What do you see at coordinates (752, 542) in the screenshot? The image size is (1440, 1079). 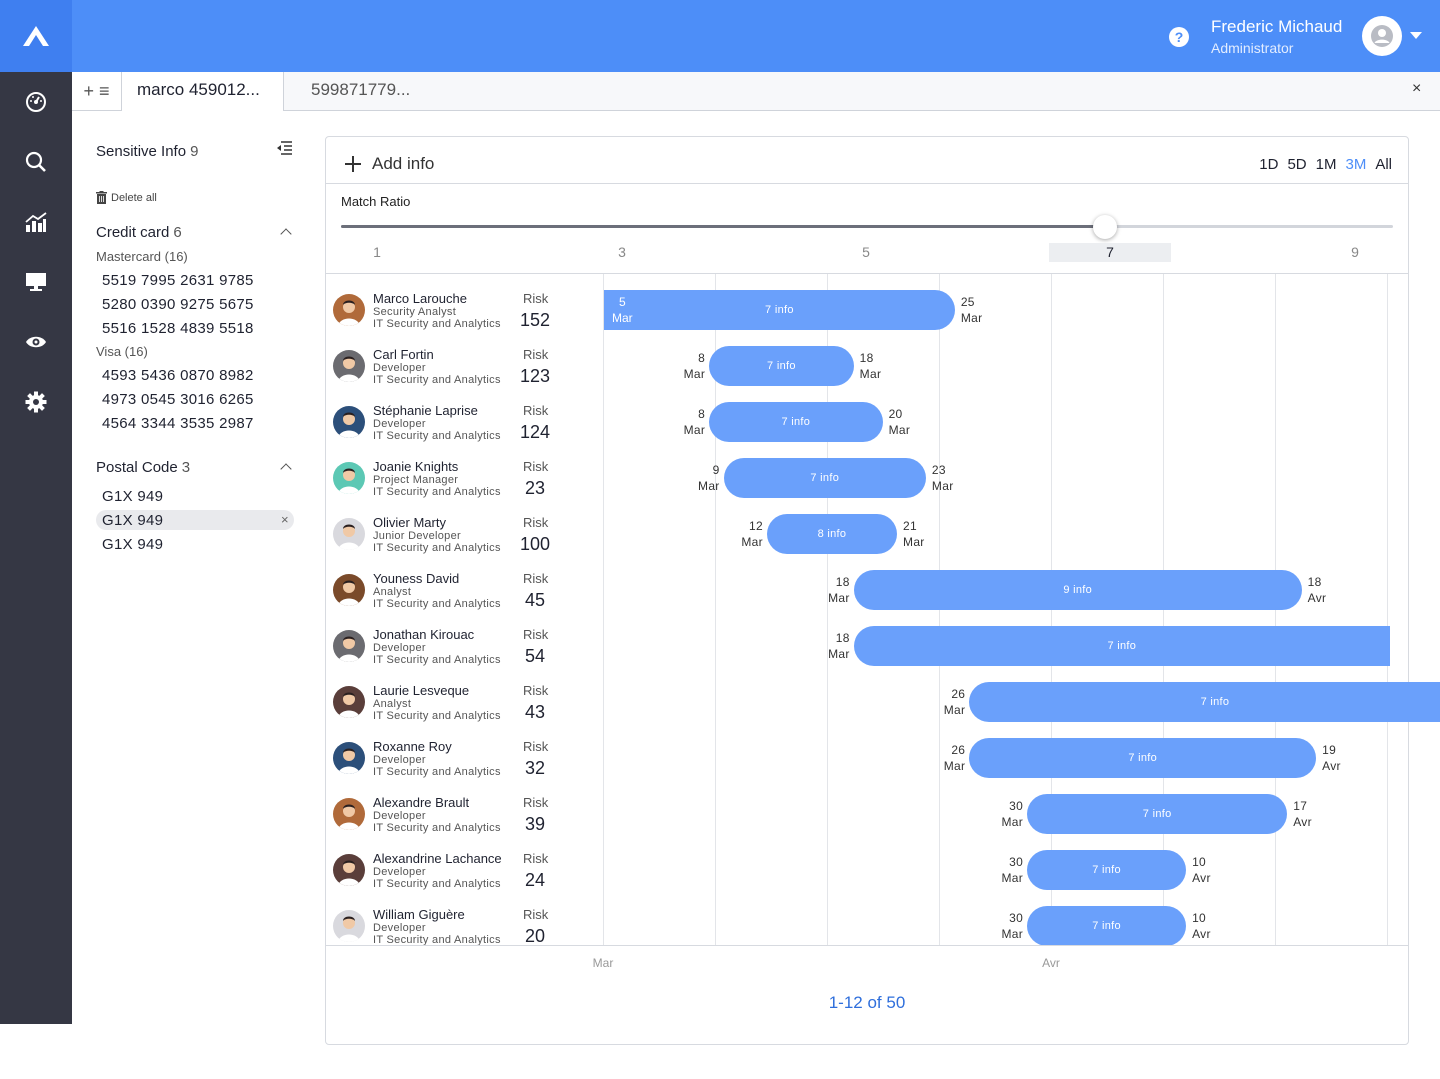 I see `start-month: Mar` at bounding box center [752, 542].